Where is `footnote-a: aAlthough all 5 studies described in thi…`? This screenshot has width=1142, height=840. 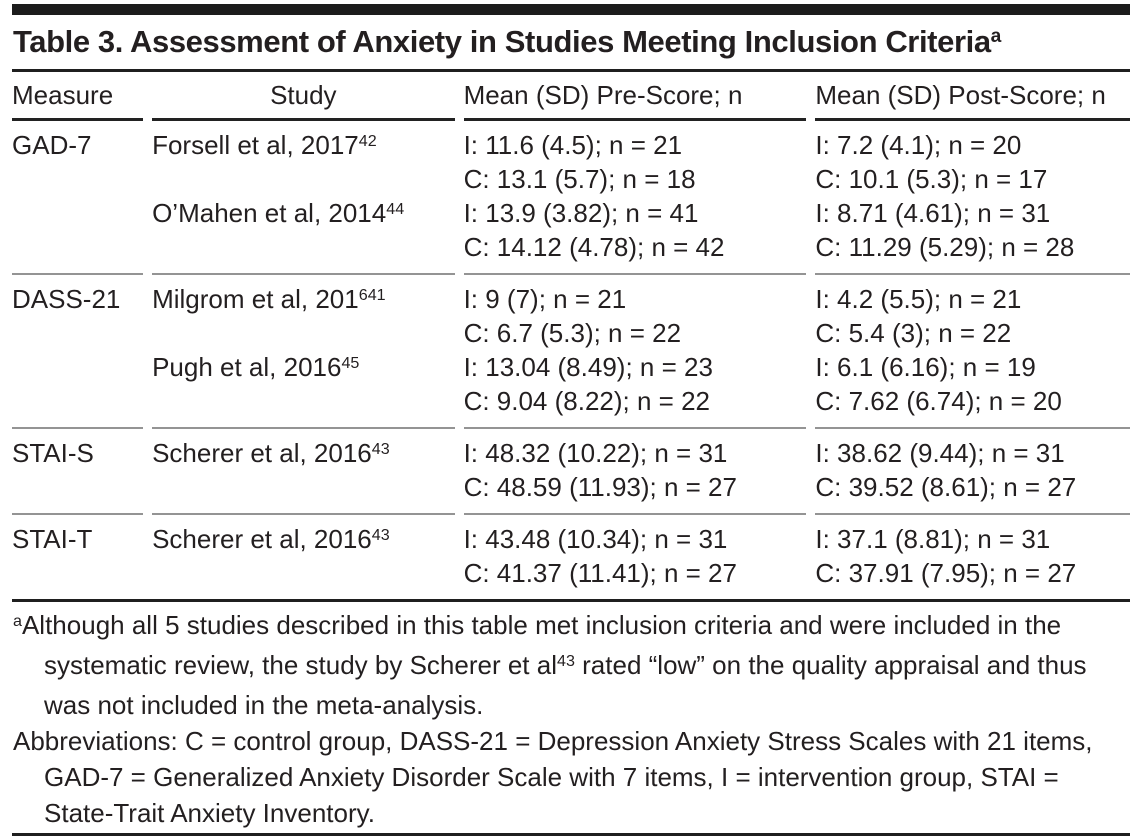 footnote-a: aAlthough all 5 studies described in thi… is located at coordinates (571, 665).